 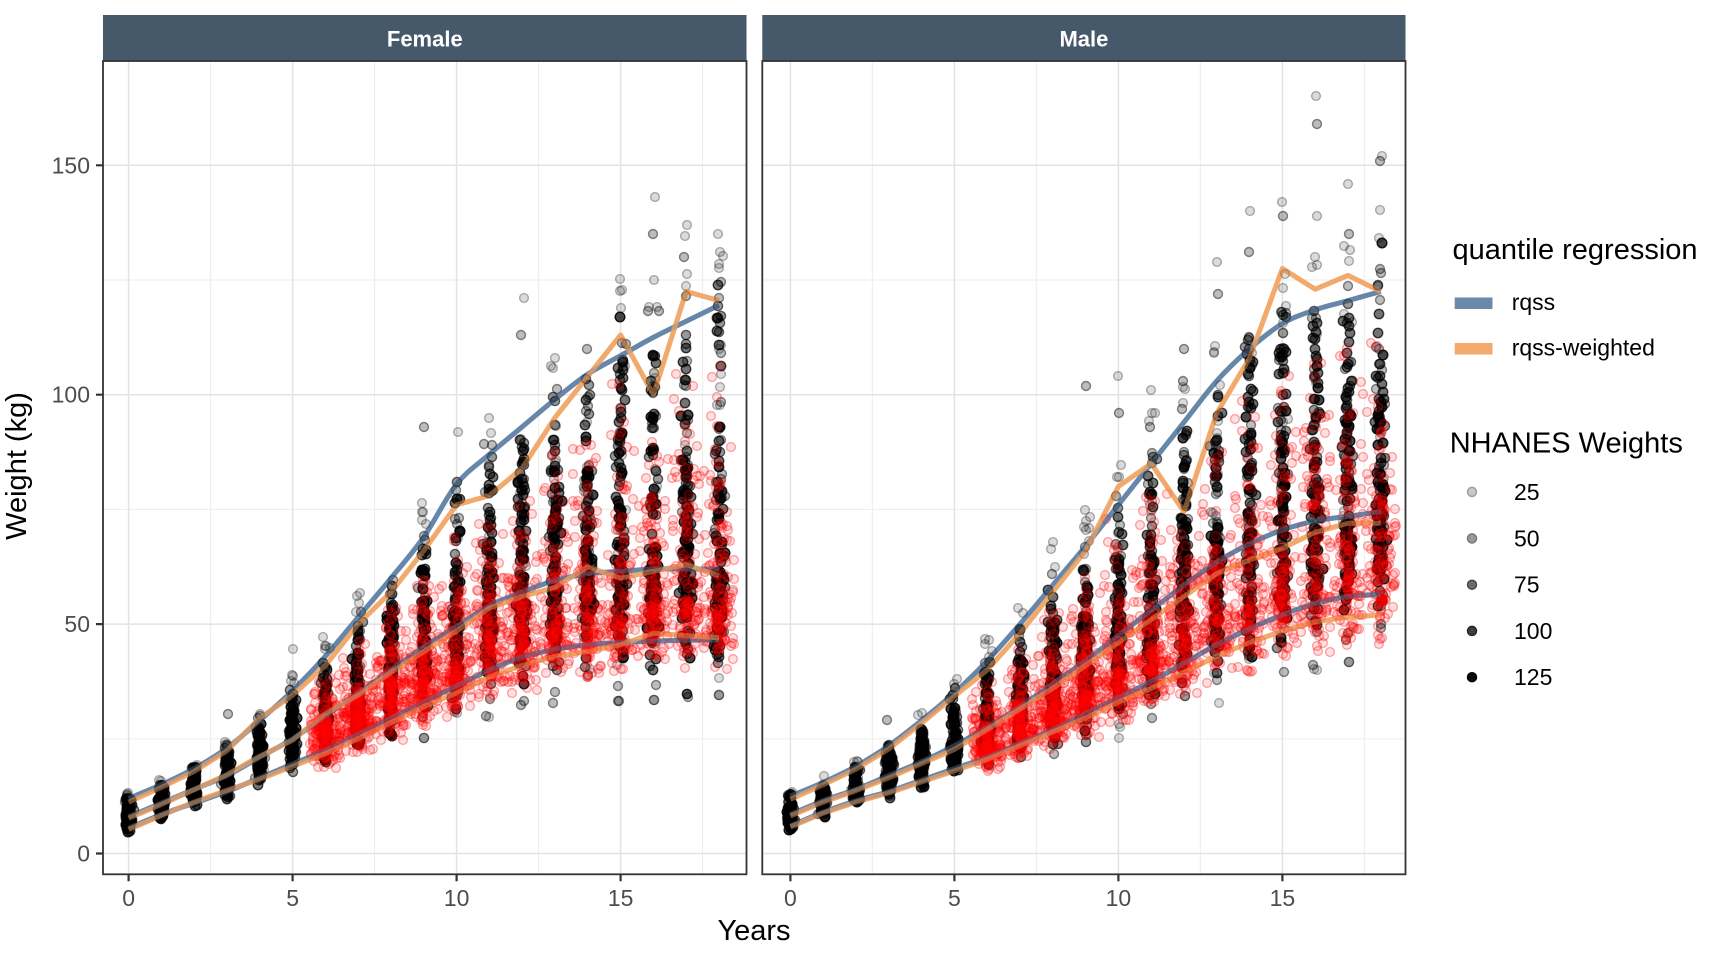 What do you see at coordinates (1083, 39) in the screenshot?
I see `svg-text: Male` at bounding box center [1083, 39].